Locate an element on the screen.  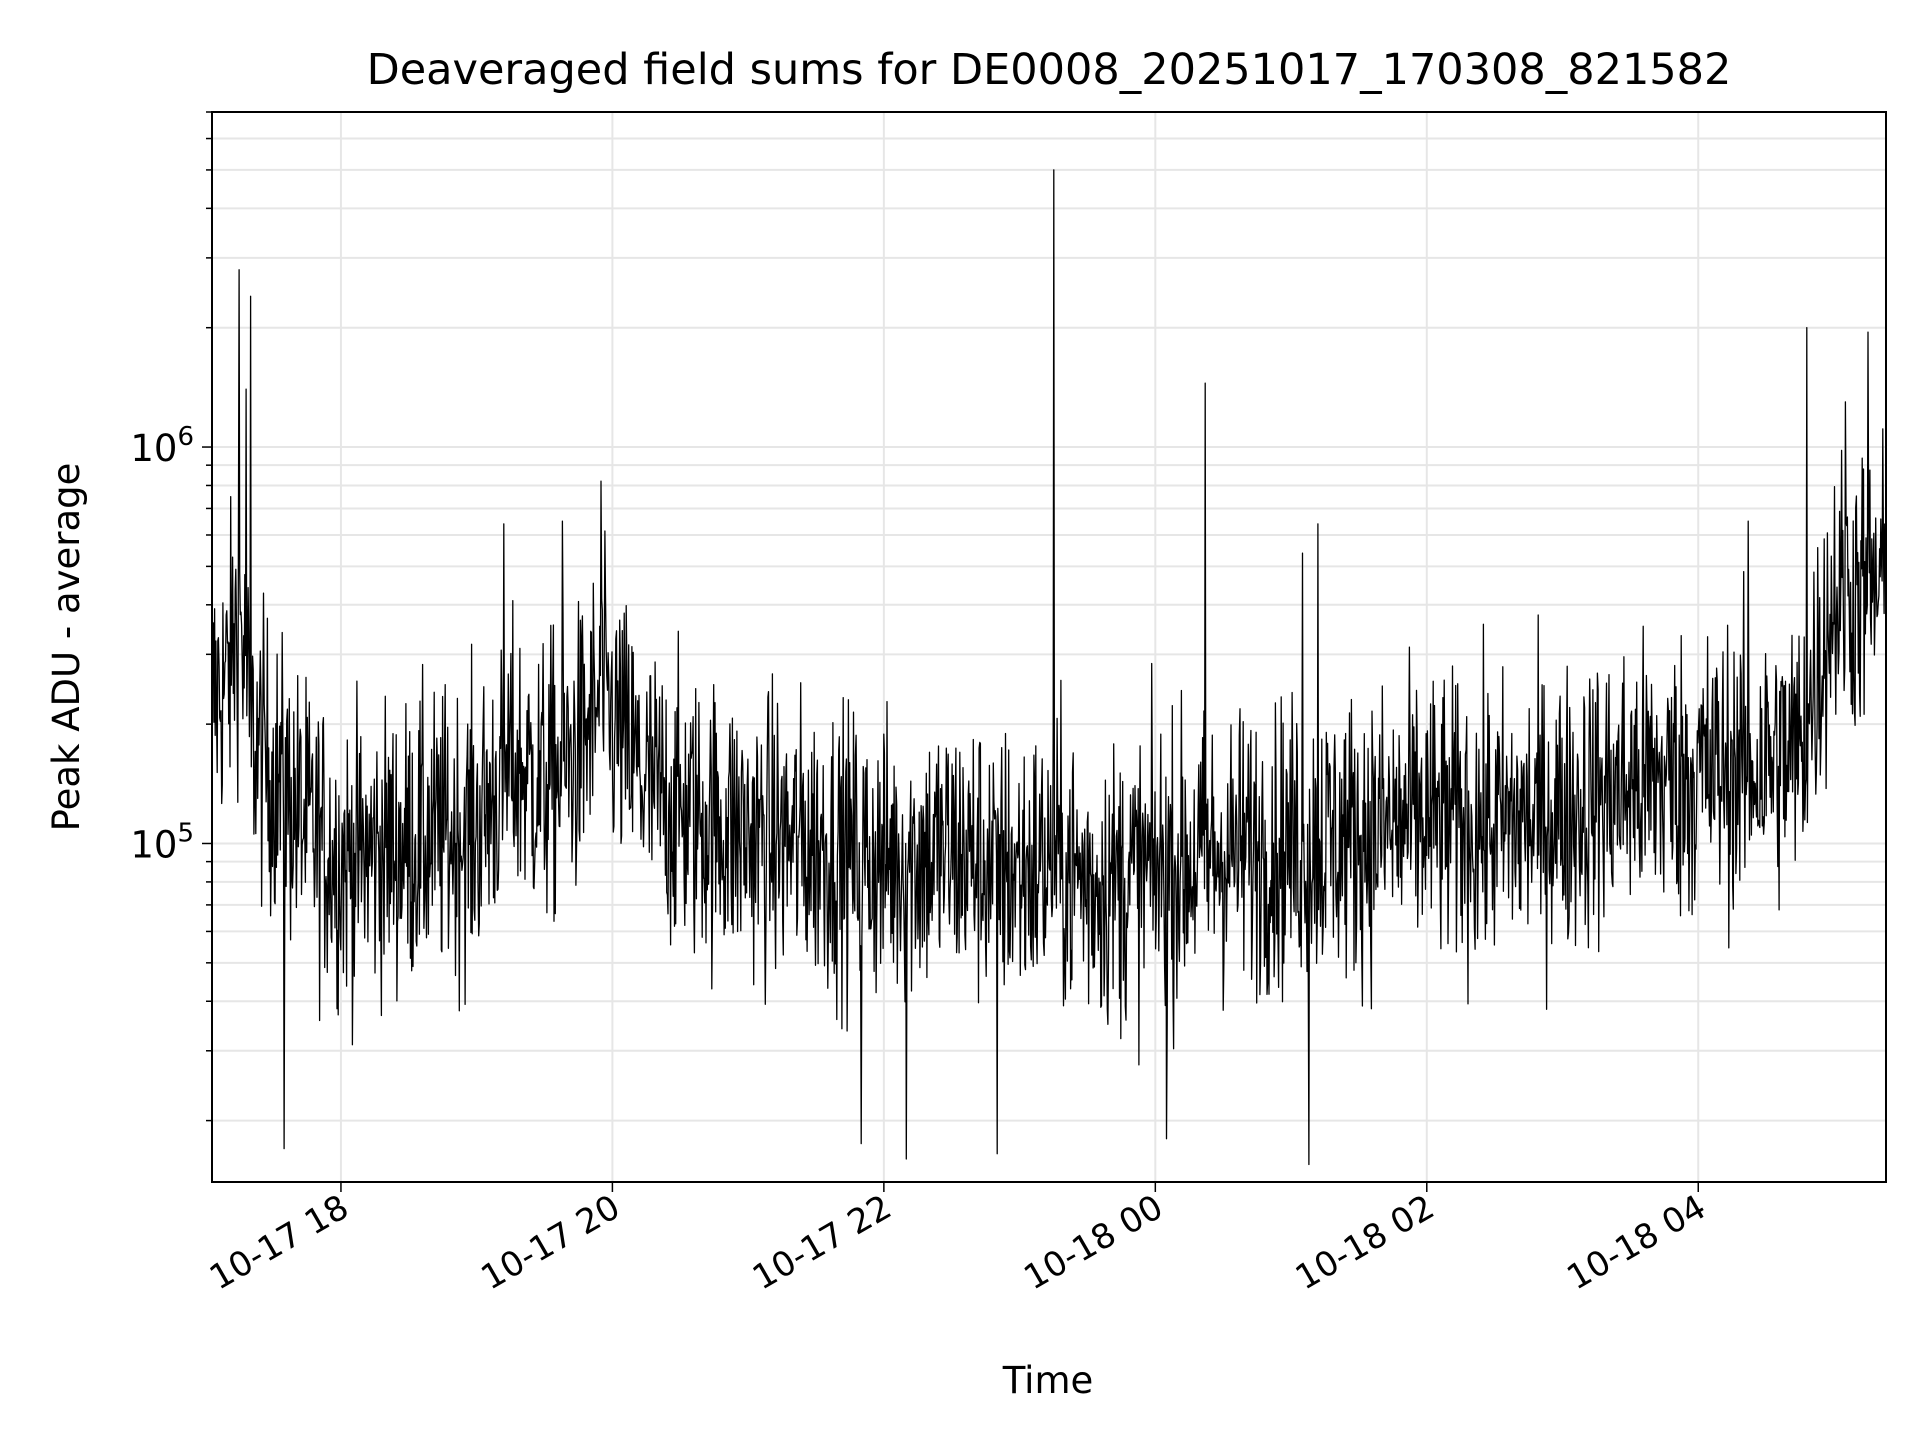
x-axis-label: Time is located at coordinates (1048, 1380).